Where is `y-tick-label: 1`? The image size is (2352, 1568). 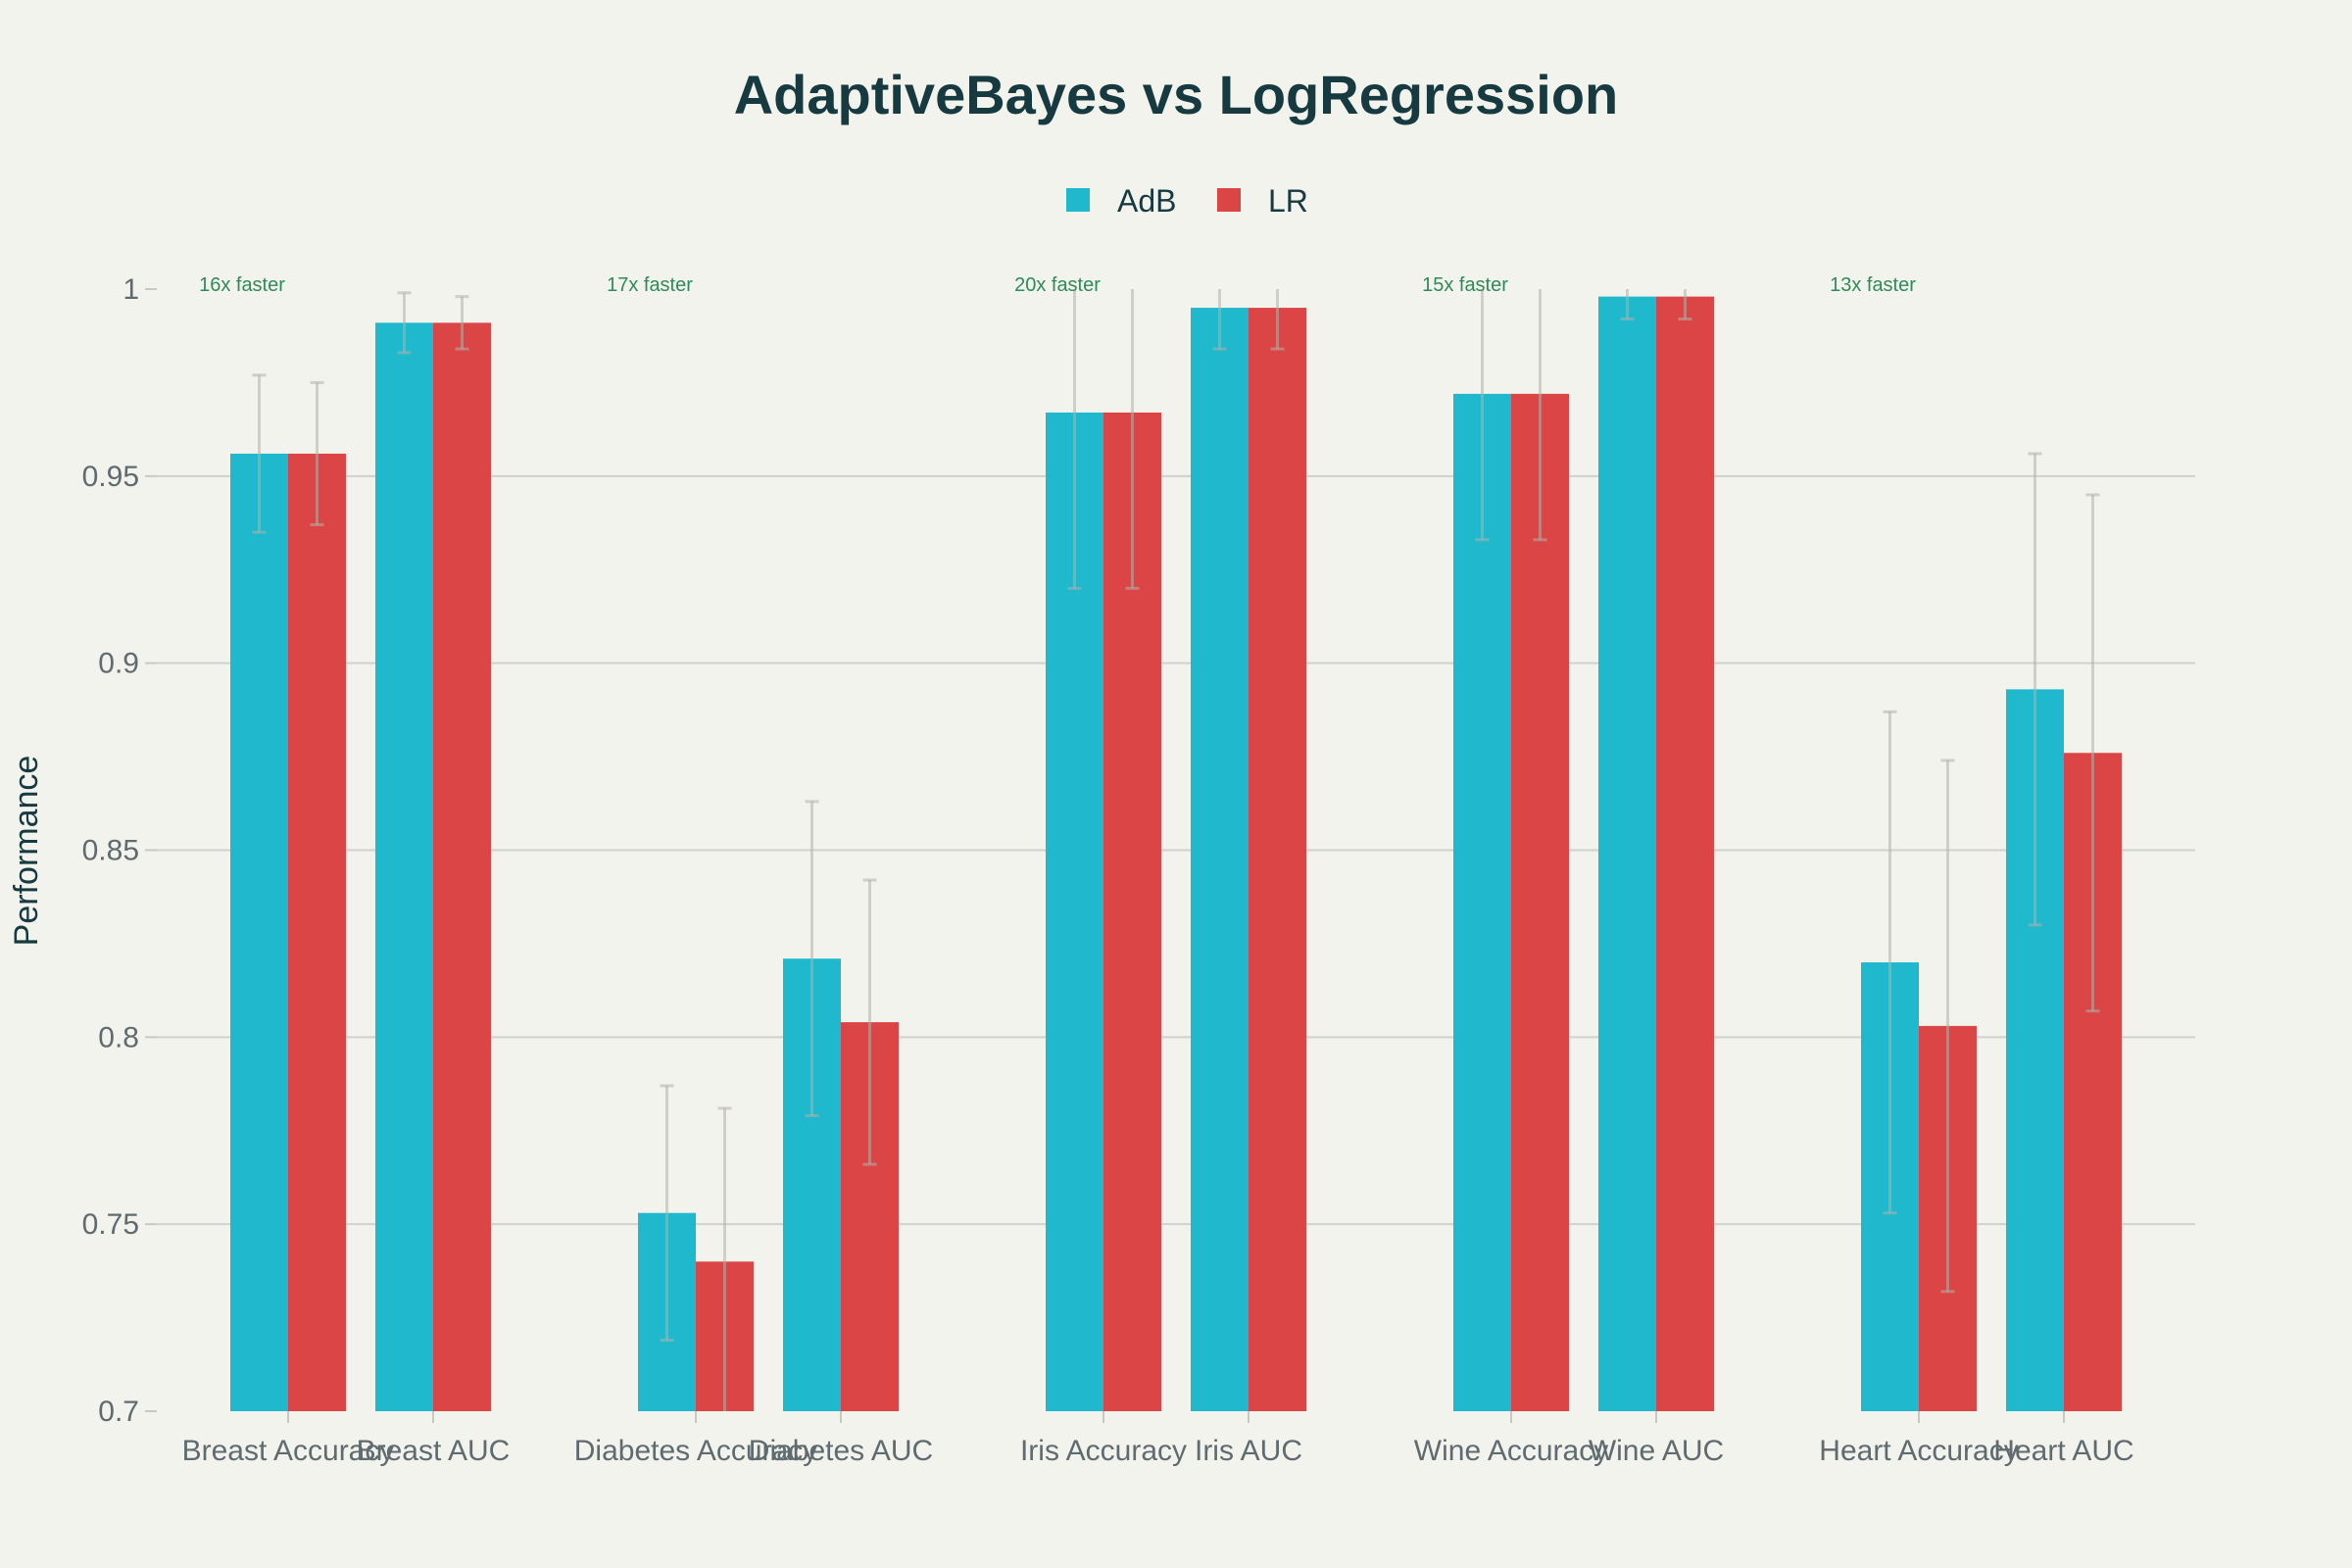 y-tick-label: 1 is located at coordinates (130, 289).